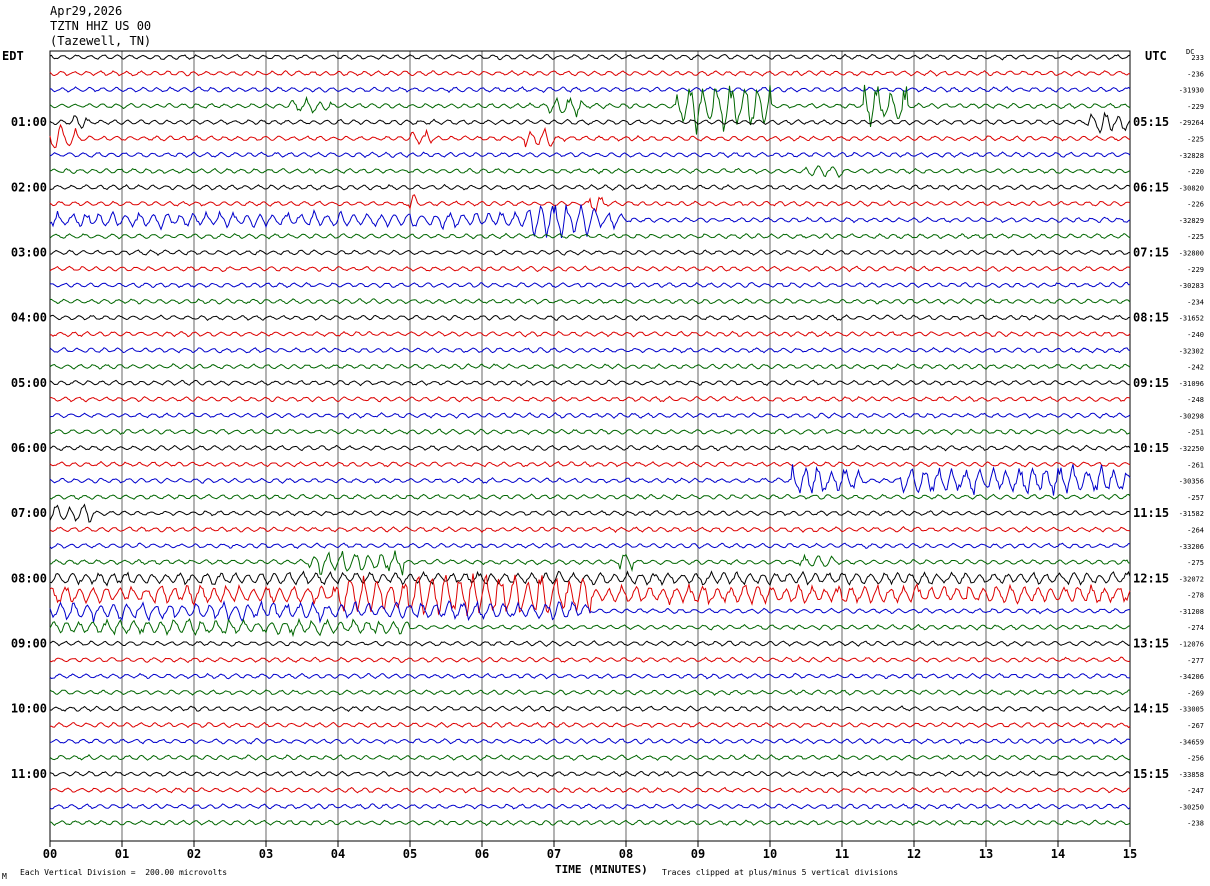 The height and width of the screenshot is (886, 1210). Describe the element at coordinates (29, 122) in the screenshot. I see `left-hour-label: 01:00` at that location.